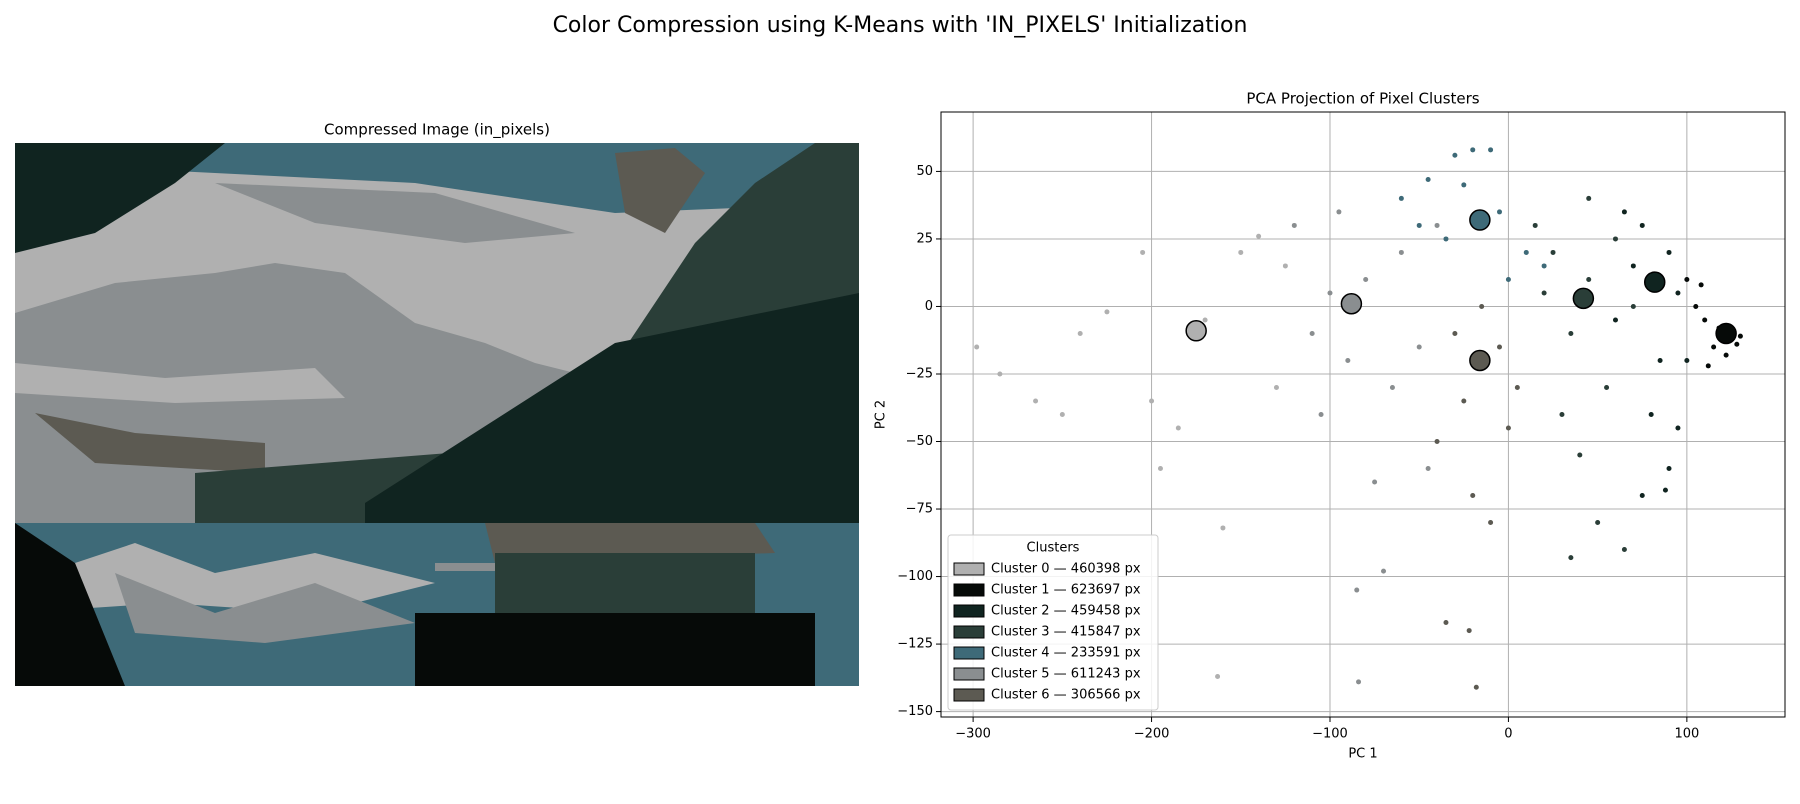 Image resolution: width=1800 pixels, height=804 pixels. What do you see at coordinates (1508, 734) in the screenshot?
I see `x-tick-label: 0` at bounding box center [1508, 734].